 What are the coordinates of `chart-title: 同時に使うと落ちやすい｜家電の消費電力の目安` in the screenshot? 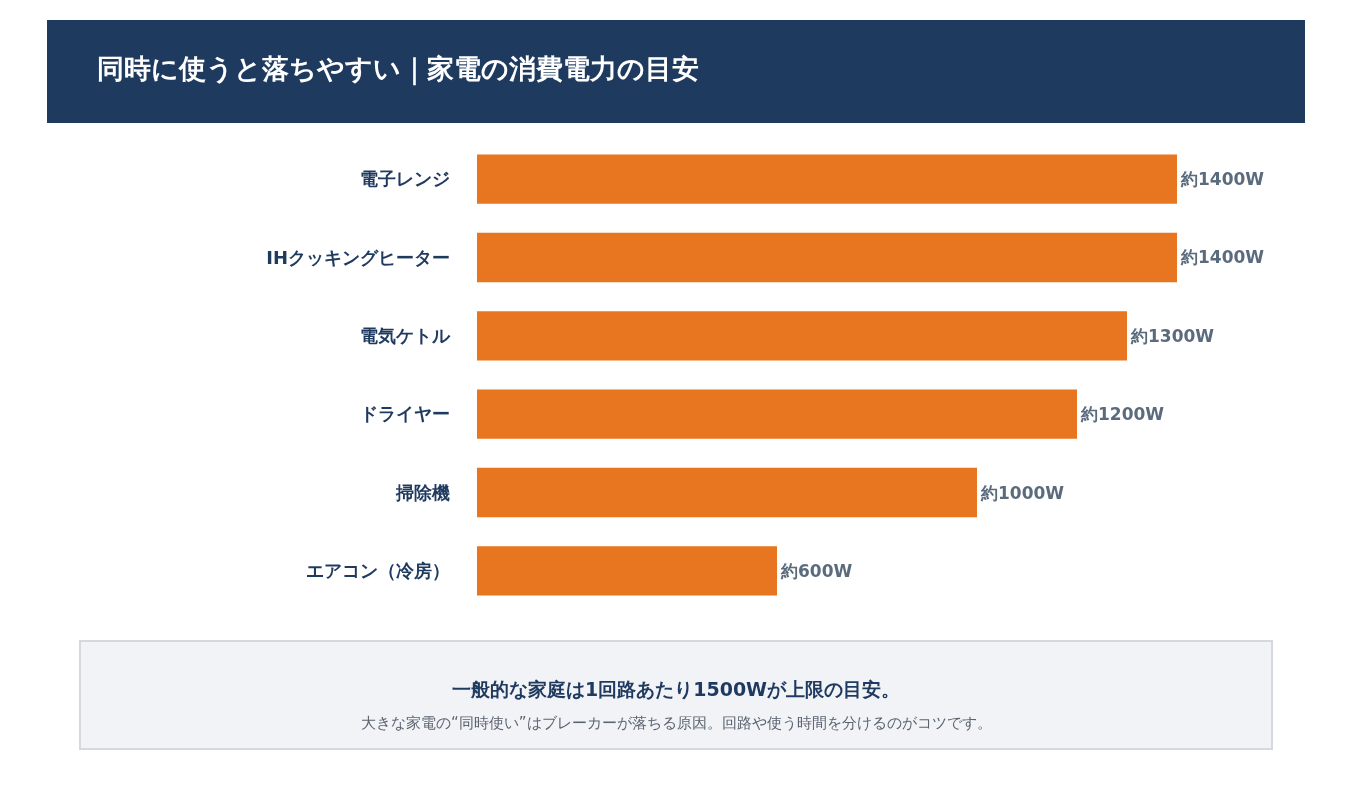 It's located at (398, 69).